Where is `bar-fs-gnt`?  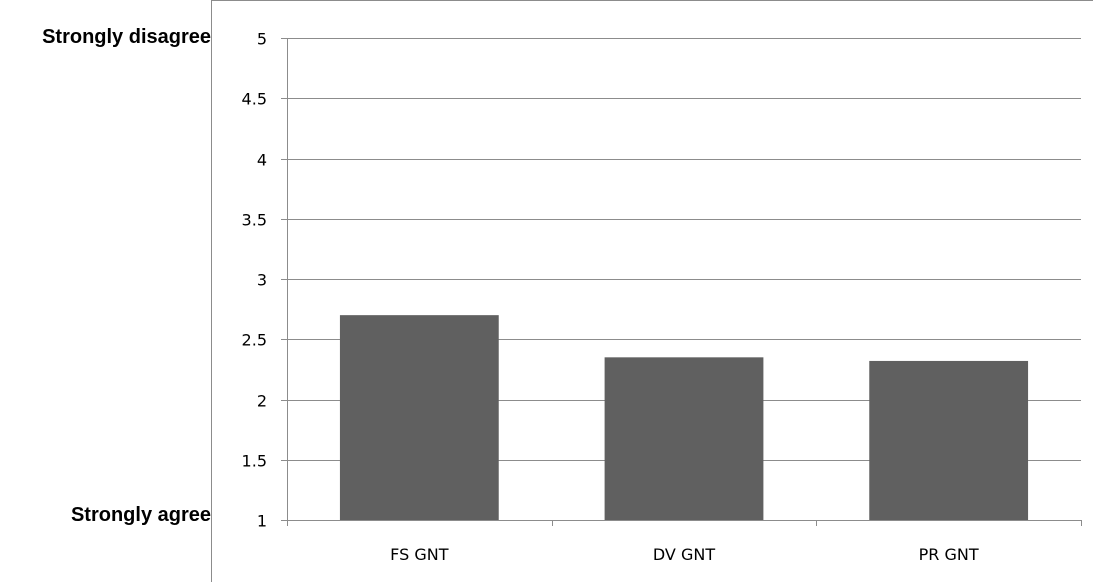 bar-fs-gnt is located at coordinates (419, 417).